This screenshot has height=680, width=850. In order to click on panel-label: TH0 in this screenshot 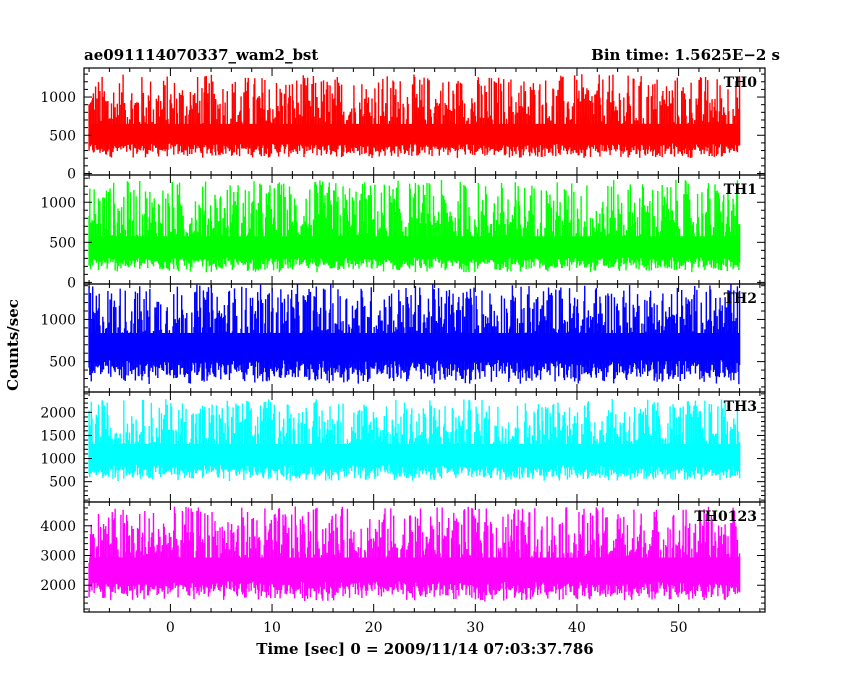, I will do `click(741, 83)`.